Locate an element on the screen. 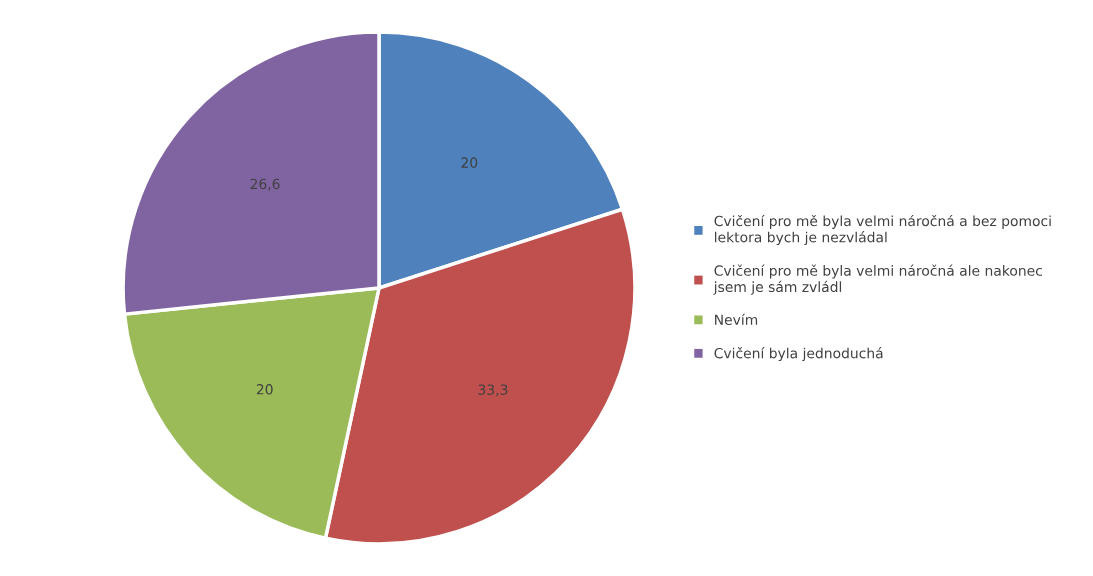 The height and width of the screenshot is (576, 1093). legend-label: Cvičení pro mě byla velmi náročná ale nakonec jsem je sám zvládl is located at coordinates (877, 279).